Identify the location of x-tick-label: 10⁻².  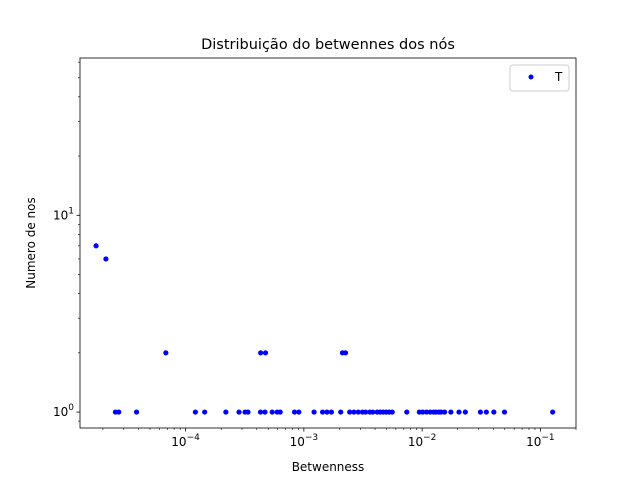
(422, 441).